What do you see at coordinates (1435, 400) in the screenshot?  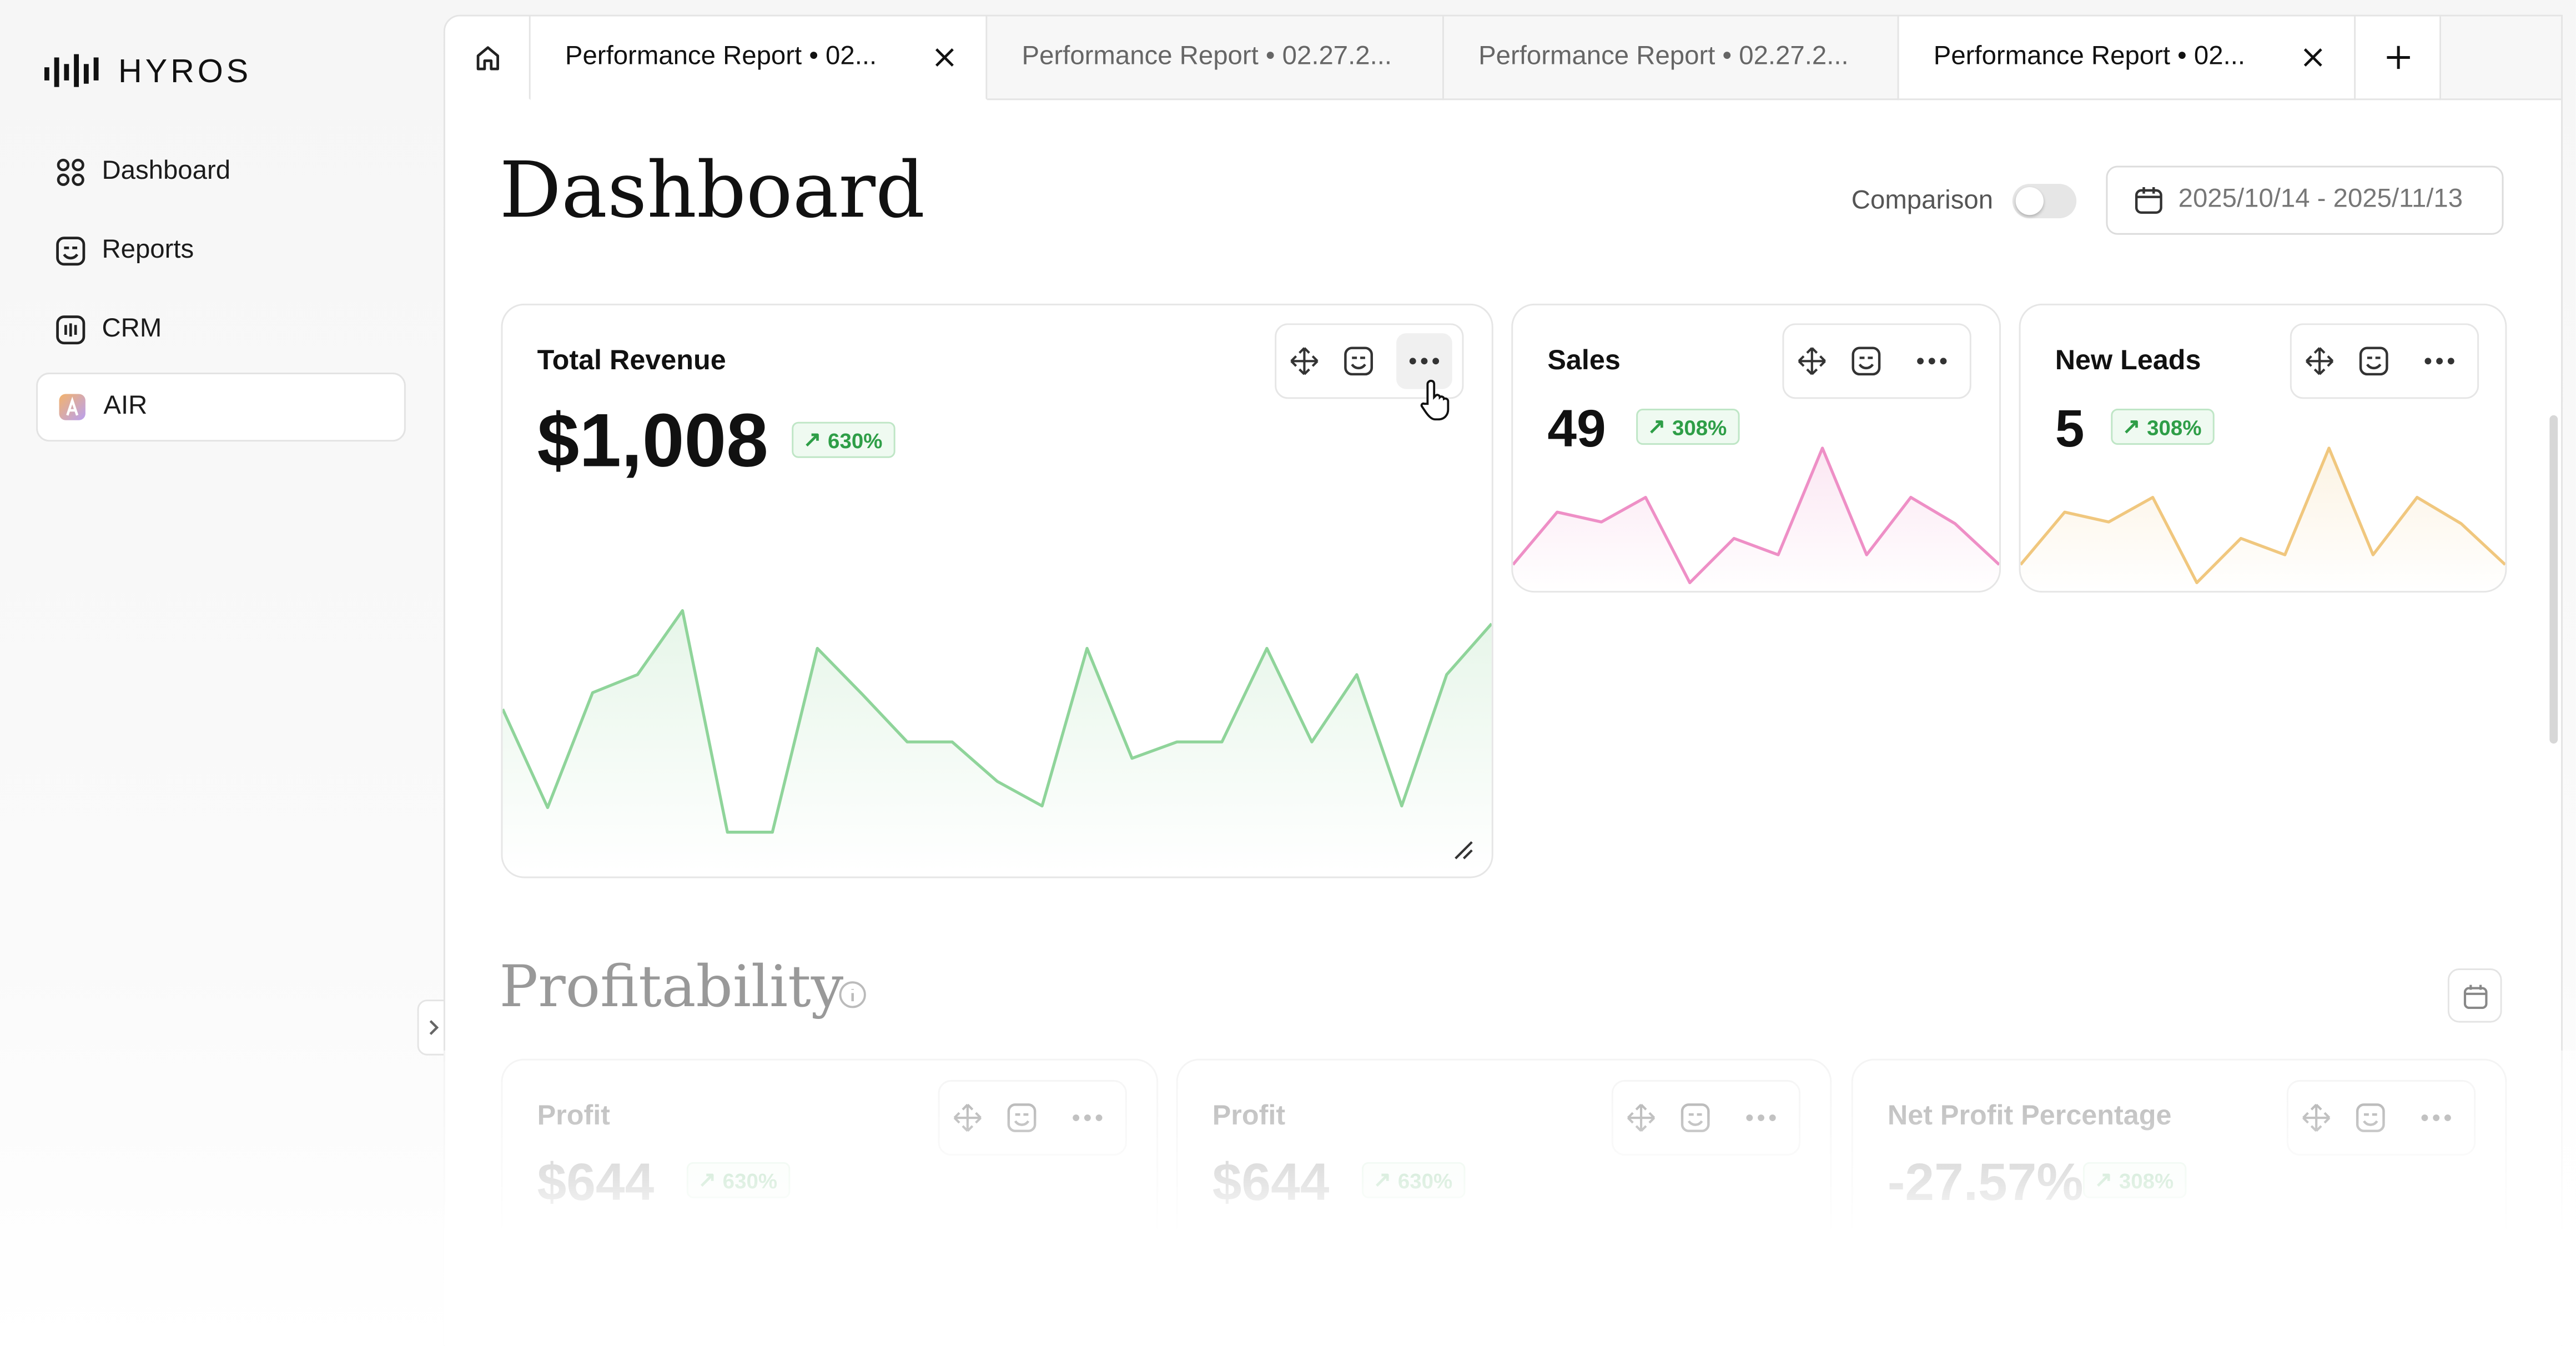 I see `cursor` at bounding box center [1435, 400].